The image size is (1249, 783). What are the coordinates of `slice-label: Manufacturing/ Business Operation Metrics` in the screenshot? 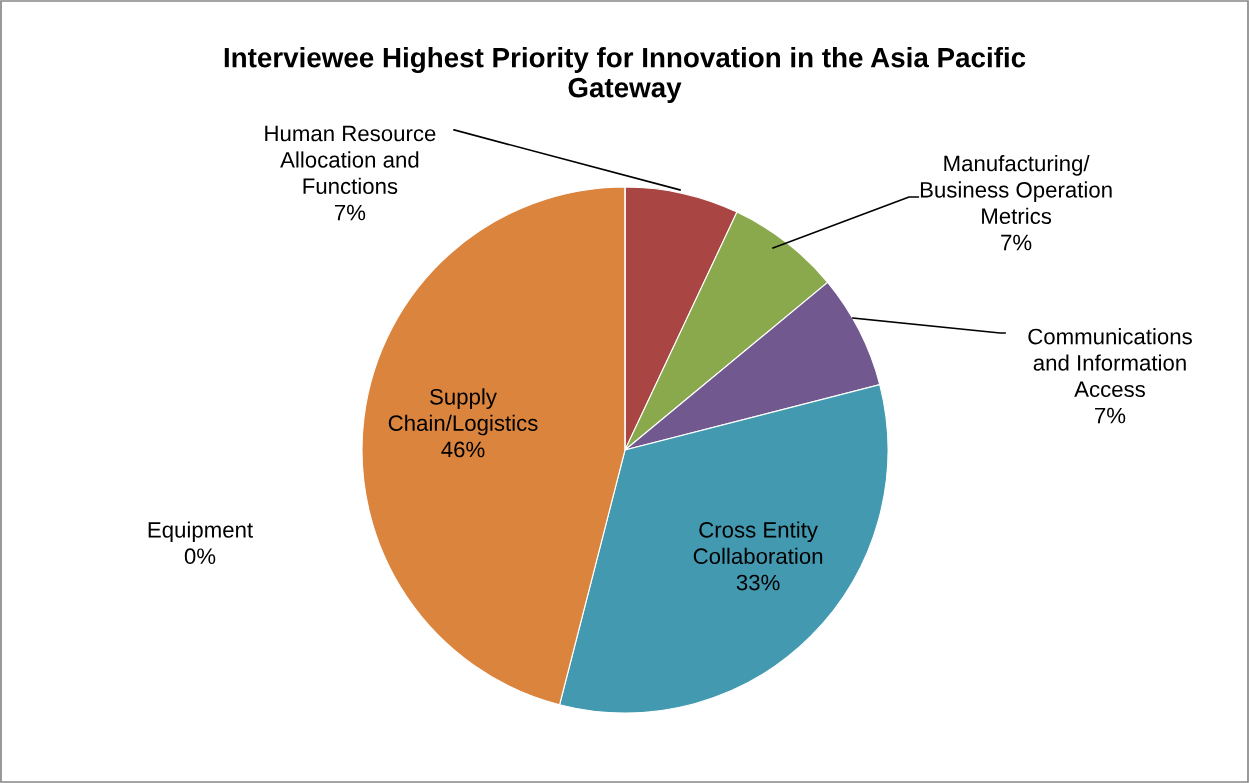 It's located at (1016, 190).